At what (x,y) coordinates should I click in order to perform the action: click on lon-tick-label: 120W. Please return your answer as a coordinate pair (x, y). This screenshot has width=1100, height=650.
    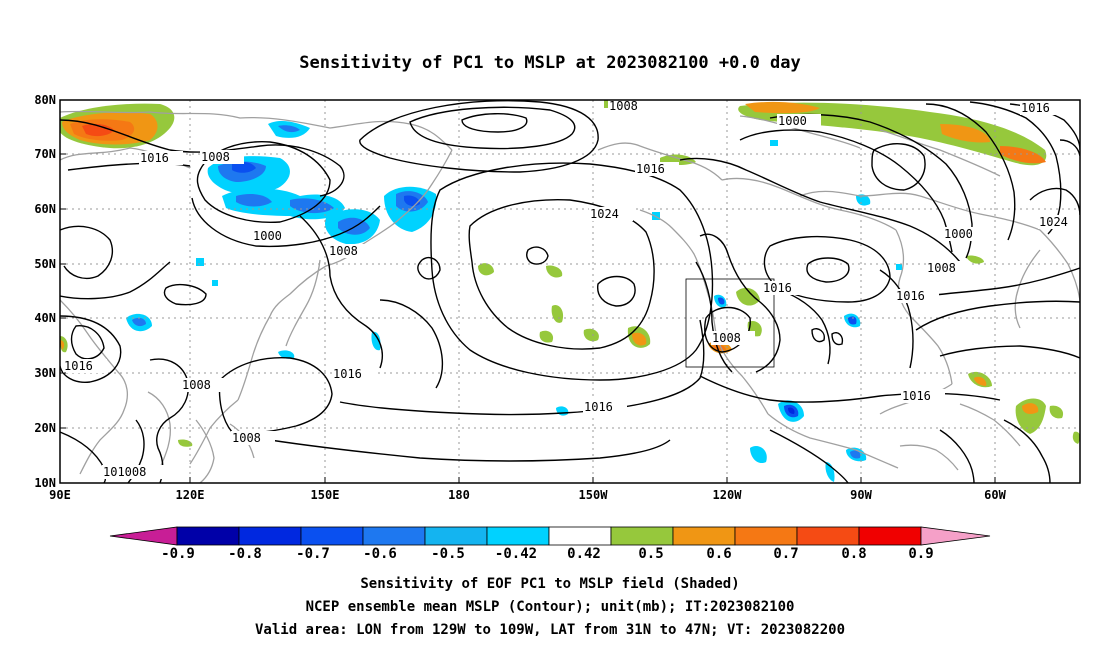
    Looking at the image, I should click on (728, 495).